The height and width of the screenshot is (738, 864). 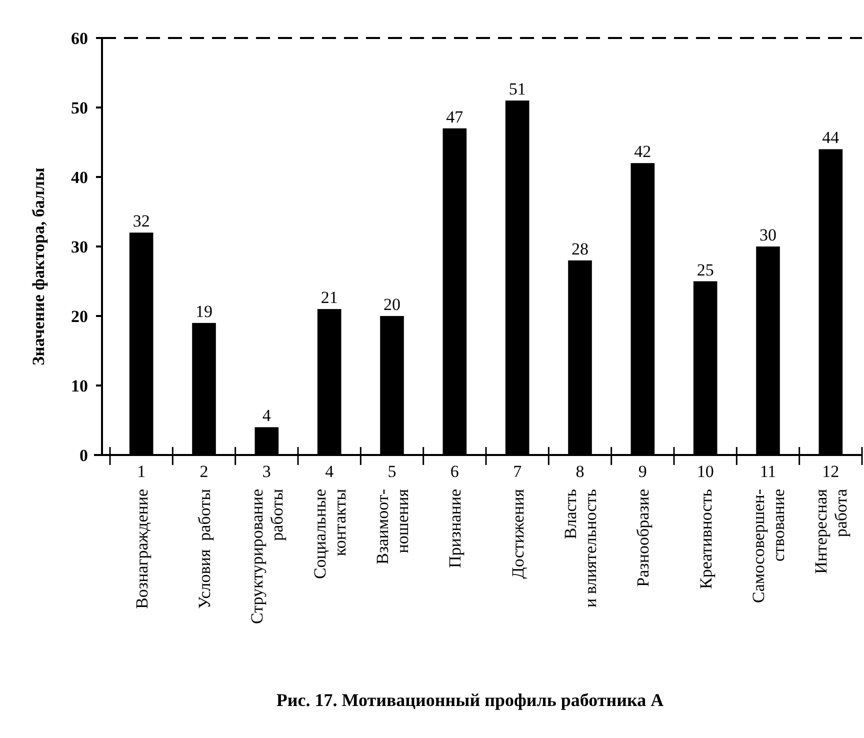 What do you see at coordinates (38, 267) in the screenshot?
I see `y-axis-title: Значение фактора, баллы` at bounding box center [38, 267].